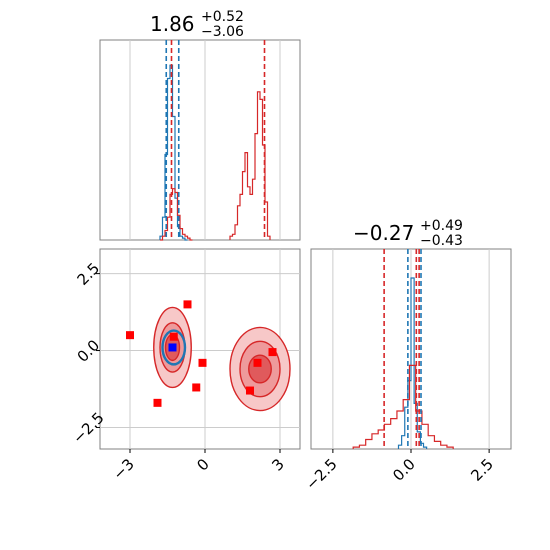  What do you see at coordinates (201, 353) in the screenshot?
I see `samples` at bounding box center [201, 353].